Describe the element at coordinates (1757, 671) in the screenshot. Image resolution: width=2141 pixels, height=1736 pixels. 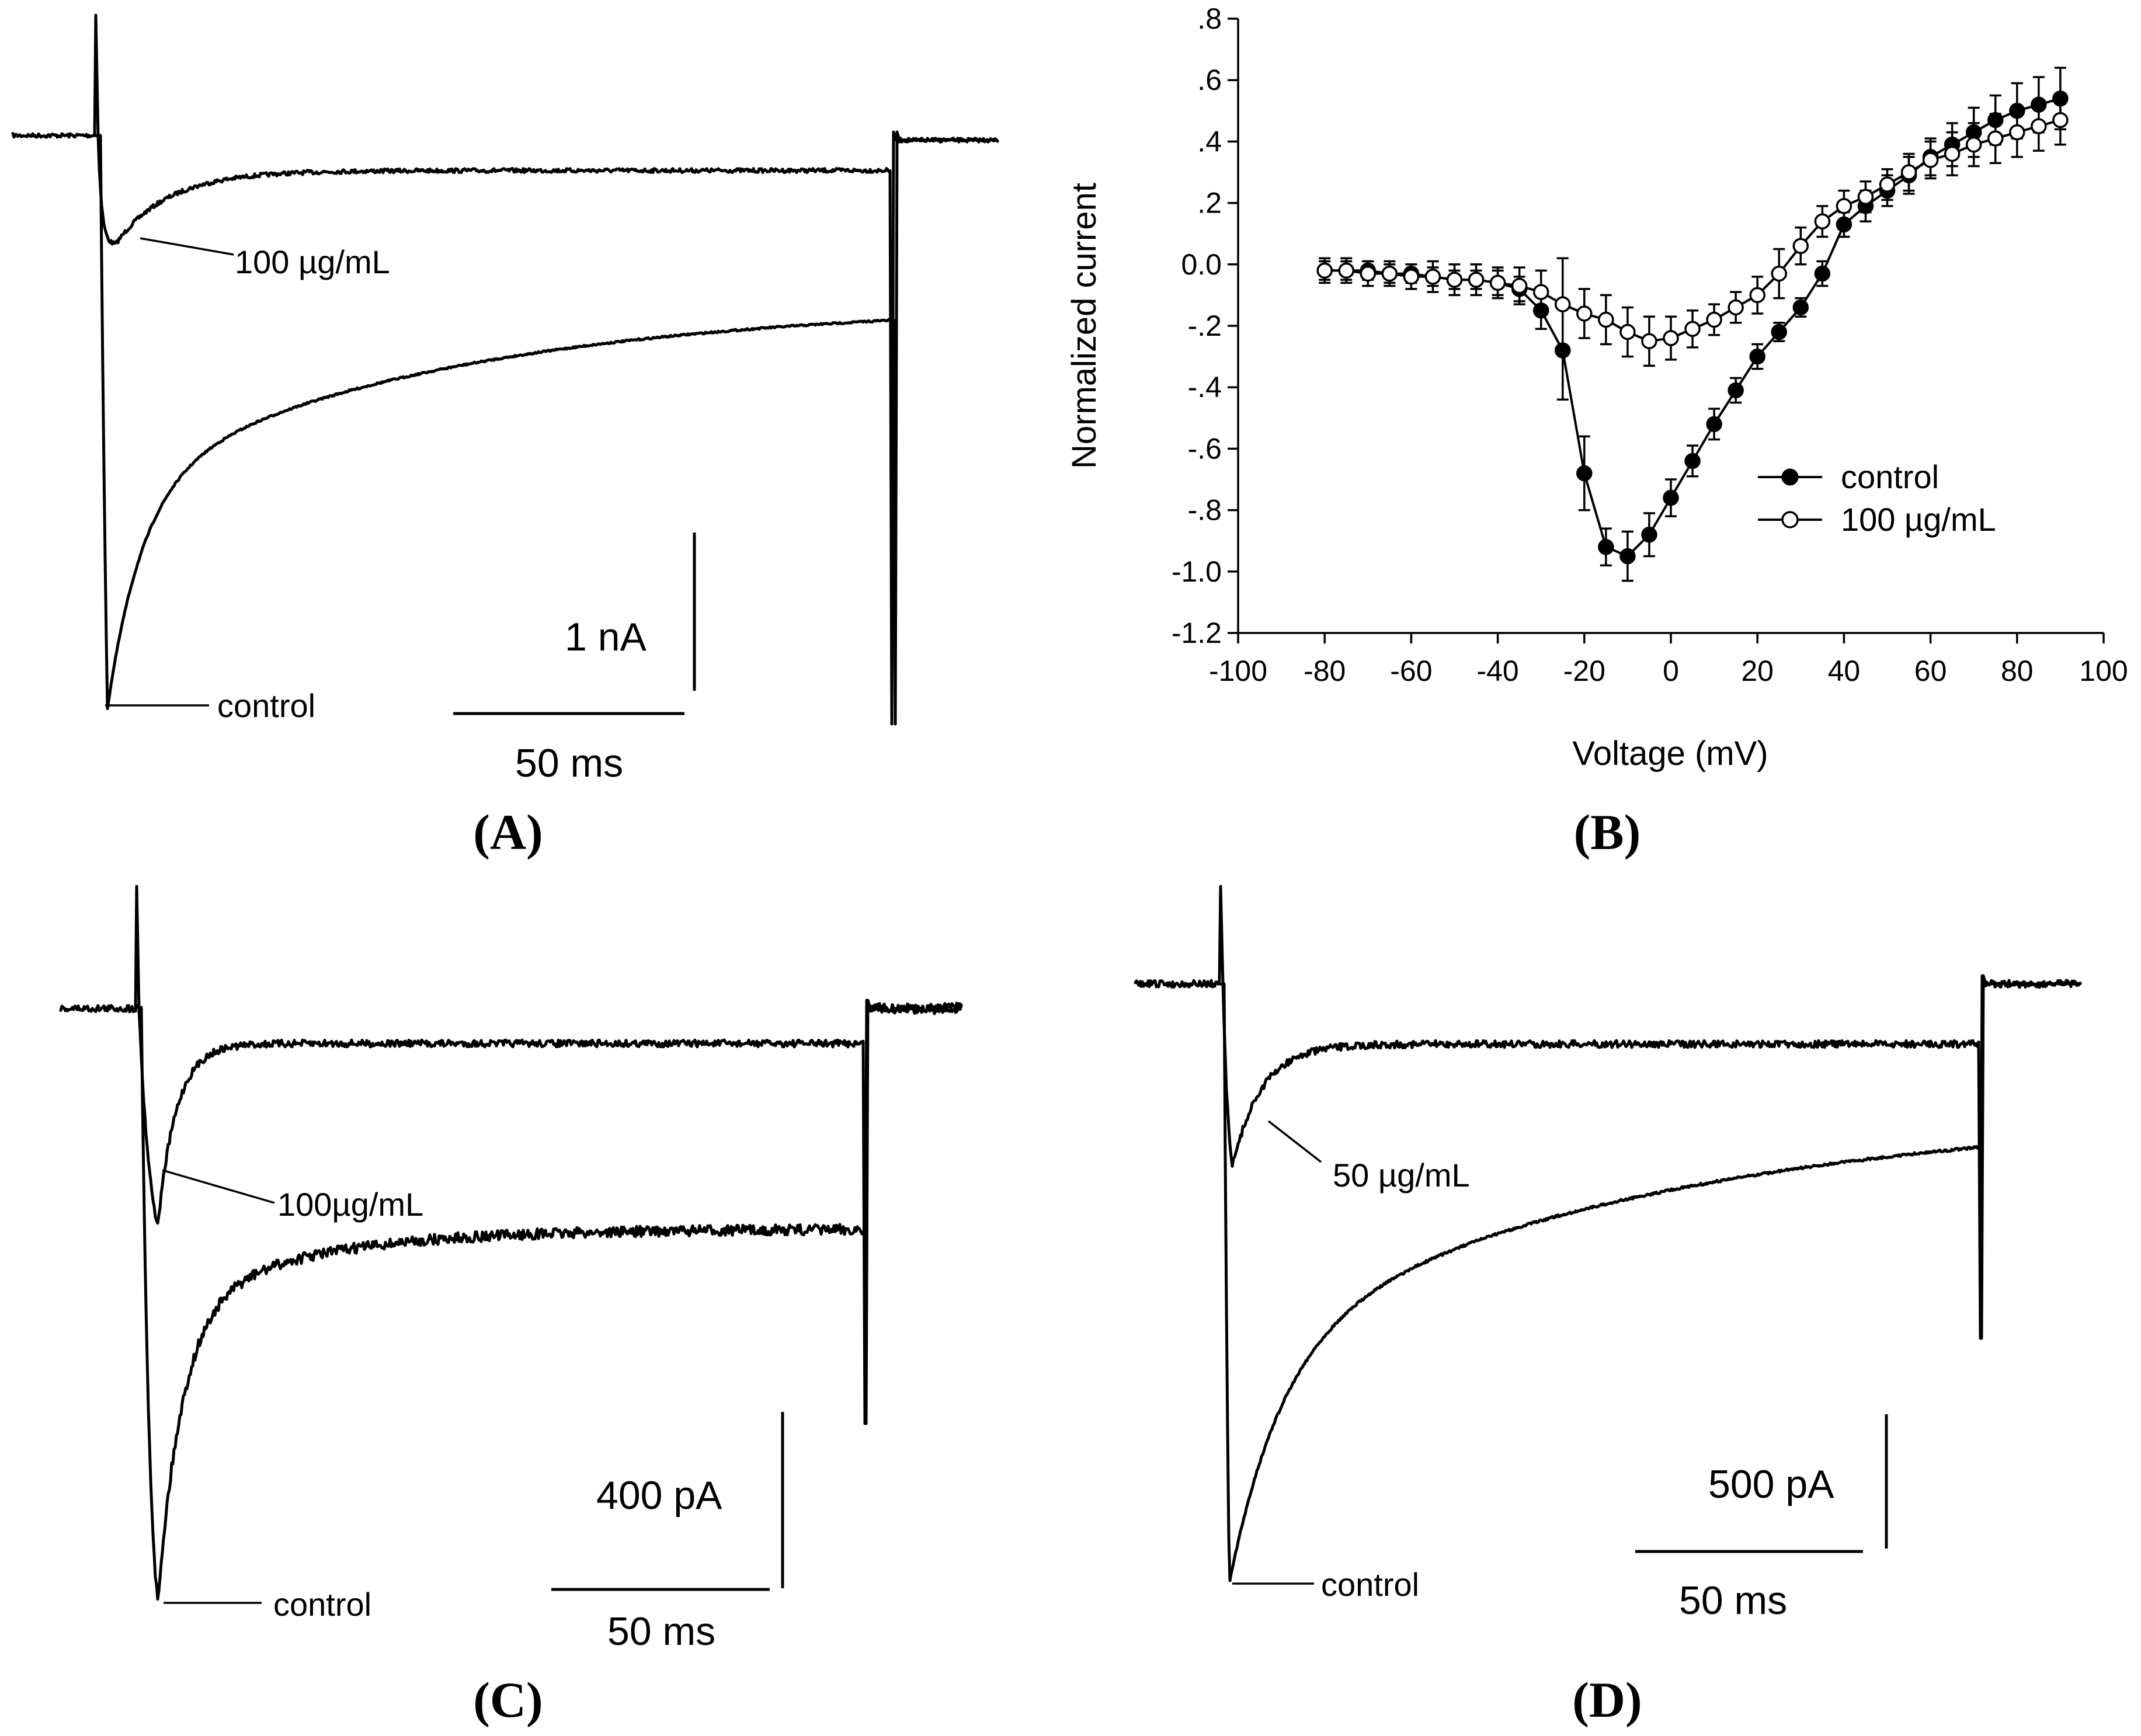
I see `x-tick-label: 20` at that location.